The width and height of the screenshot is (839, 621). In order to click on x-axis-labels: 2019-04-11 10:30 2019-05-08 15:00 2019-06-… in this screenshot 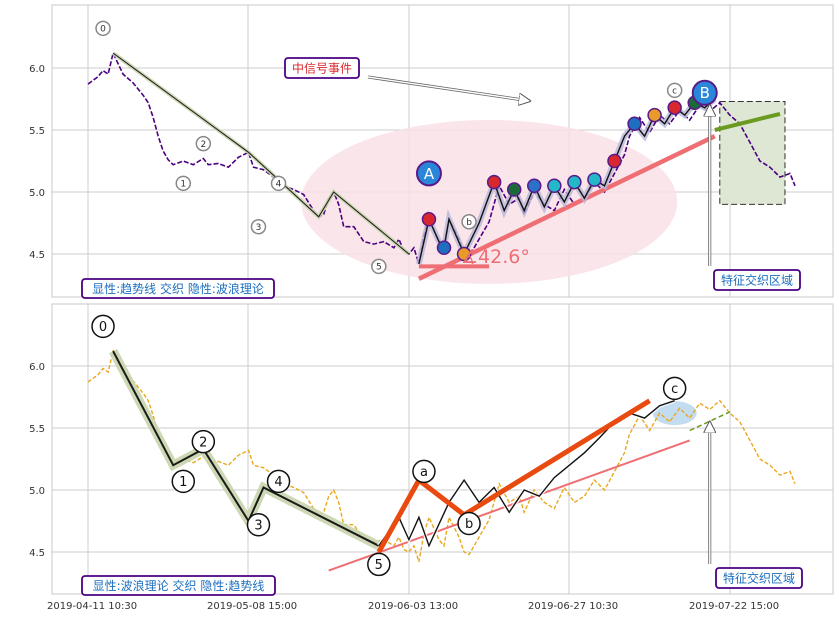, I will do `click(413, 606)`.